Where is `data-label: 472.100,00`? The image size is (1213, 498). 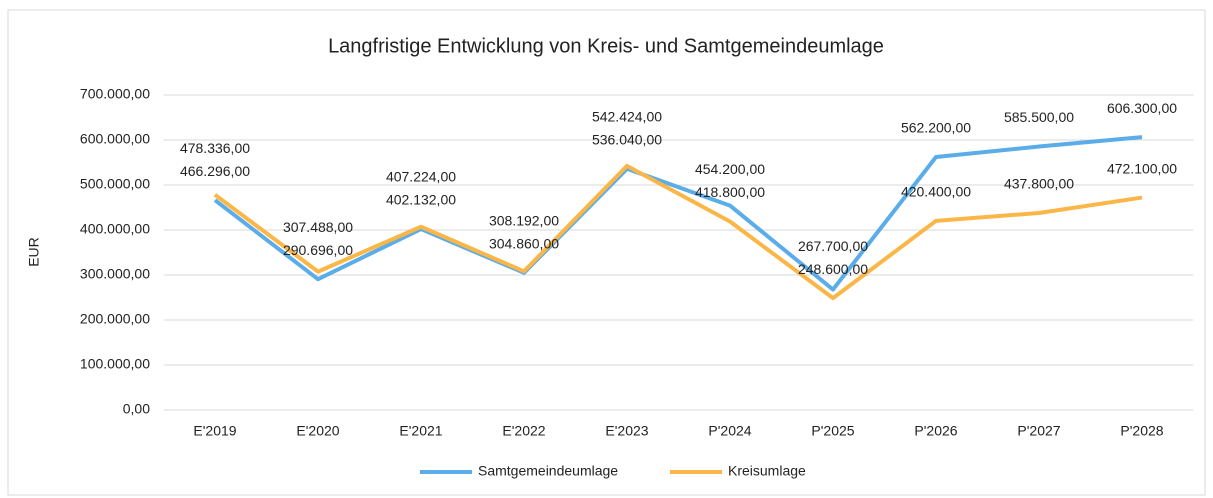
data-label: 472.100,00 is located at coordinates (1142, 168).